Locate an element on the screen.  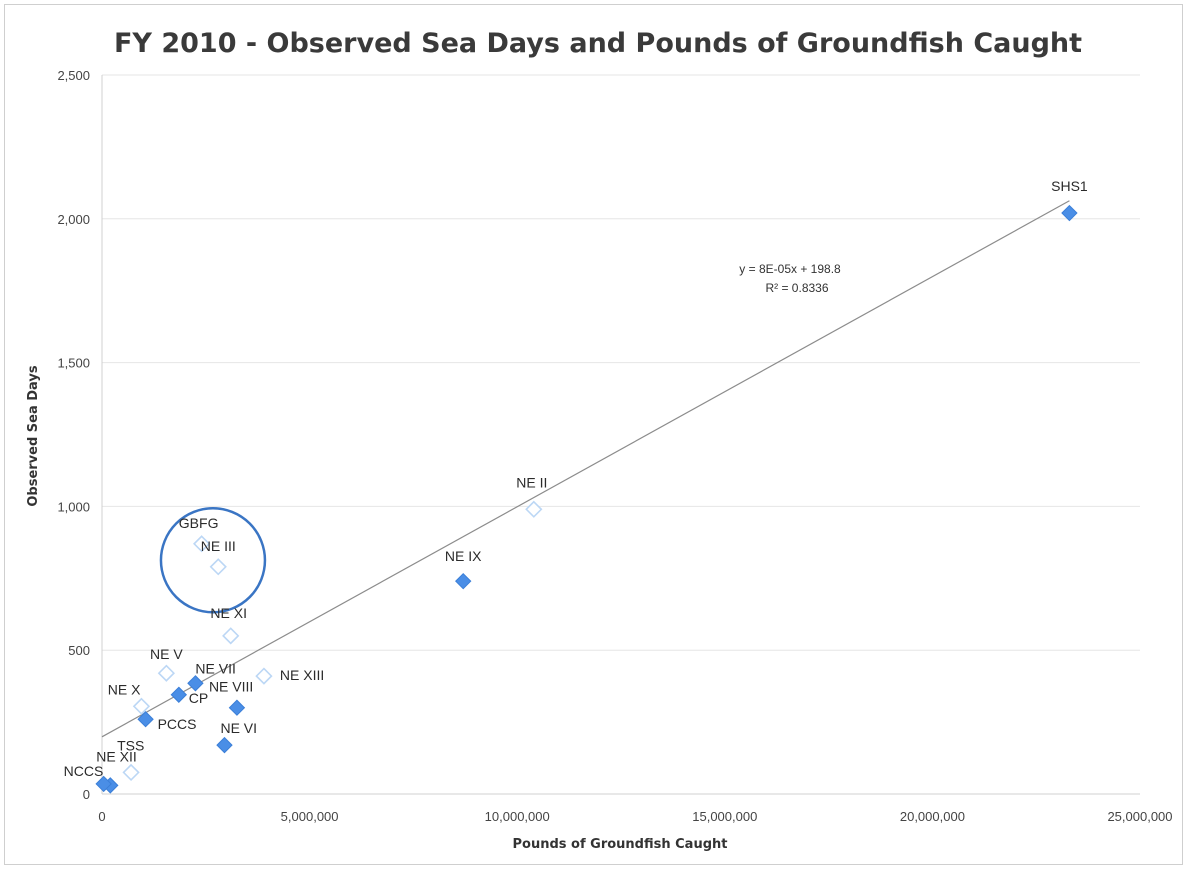
point-label-pccs: PCCS is located at coordinates (177, 724).